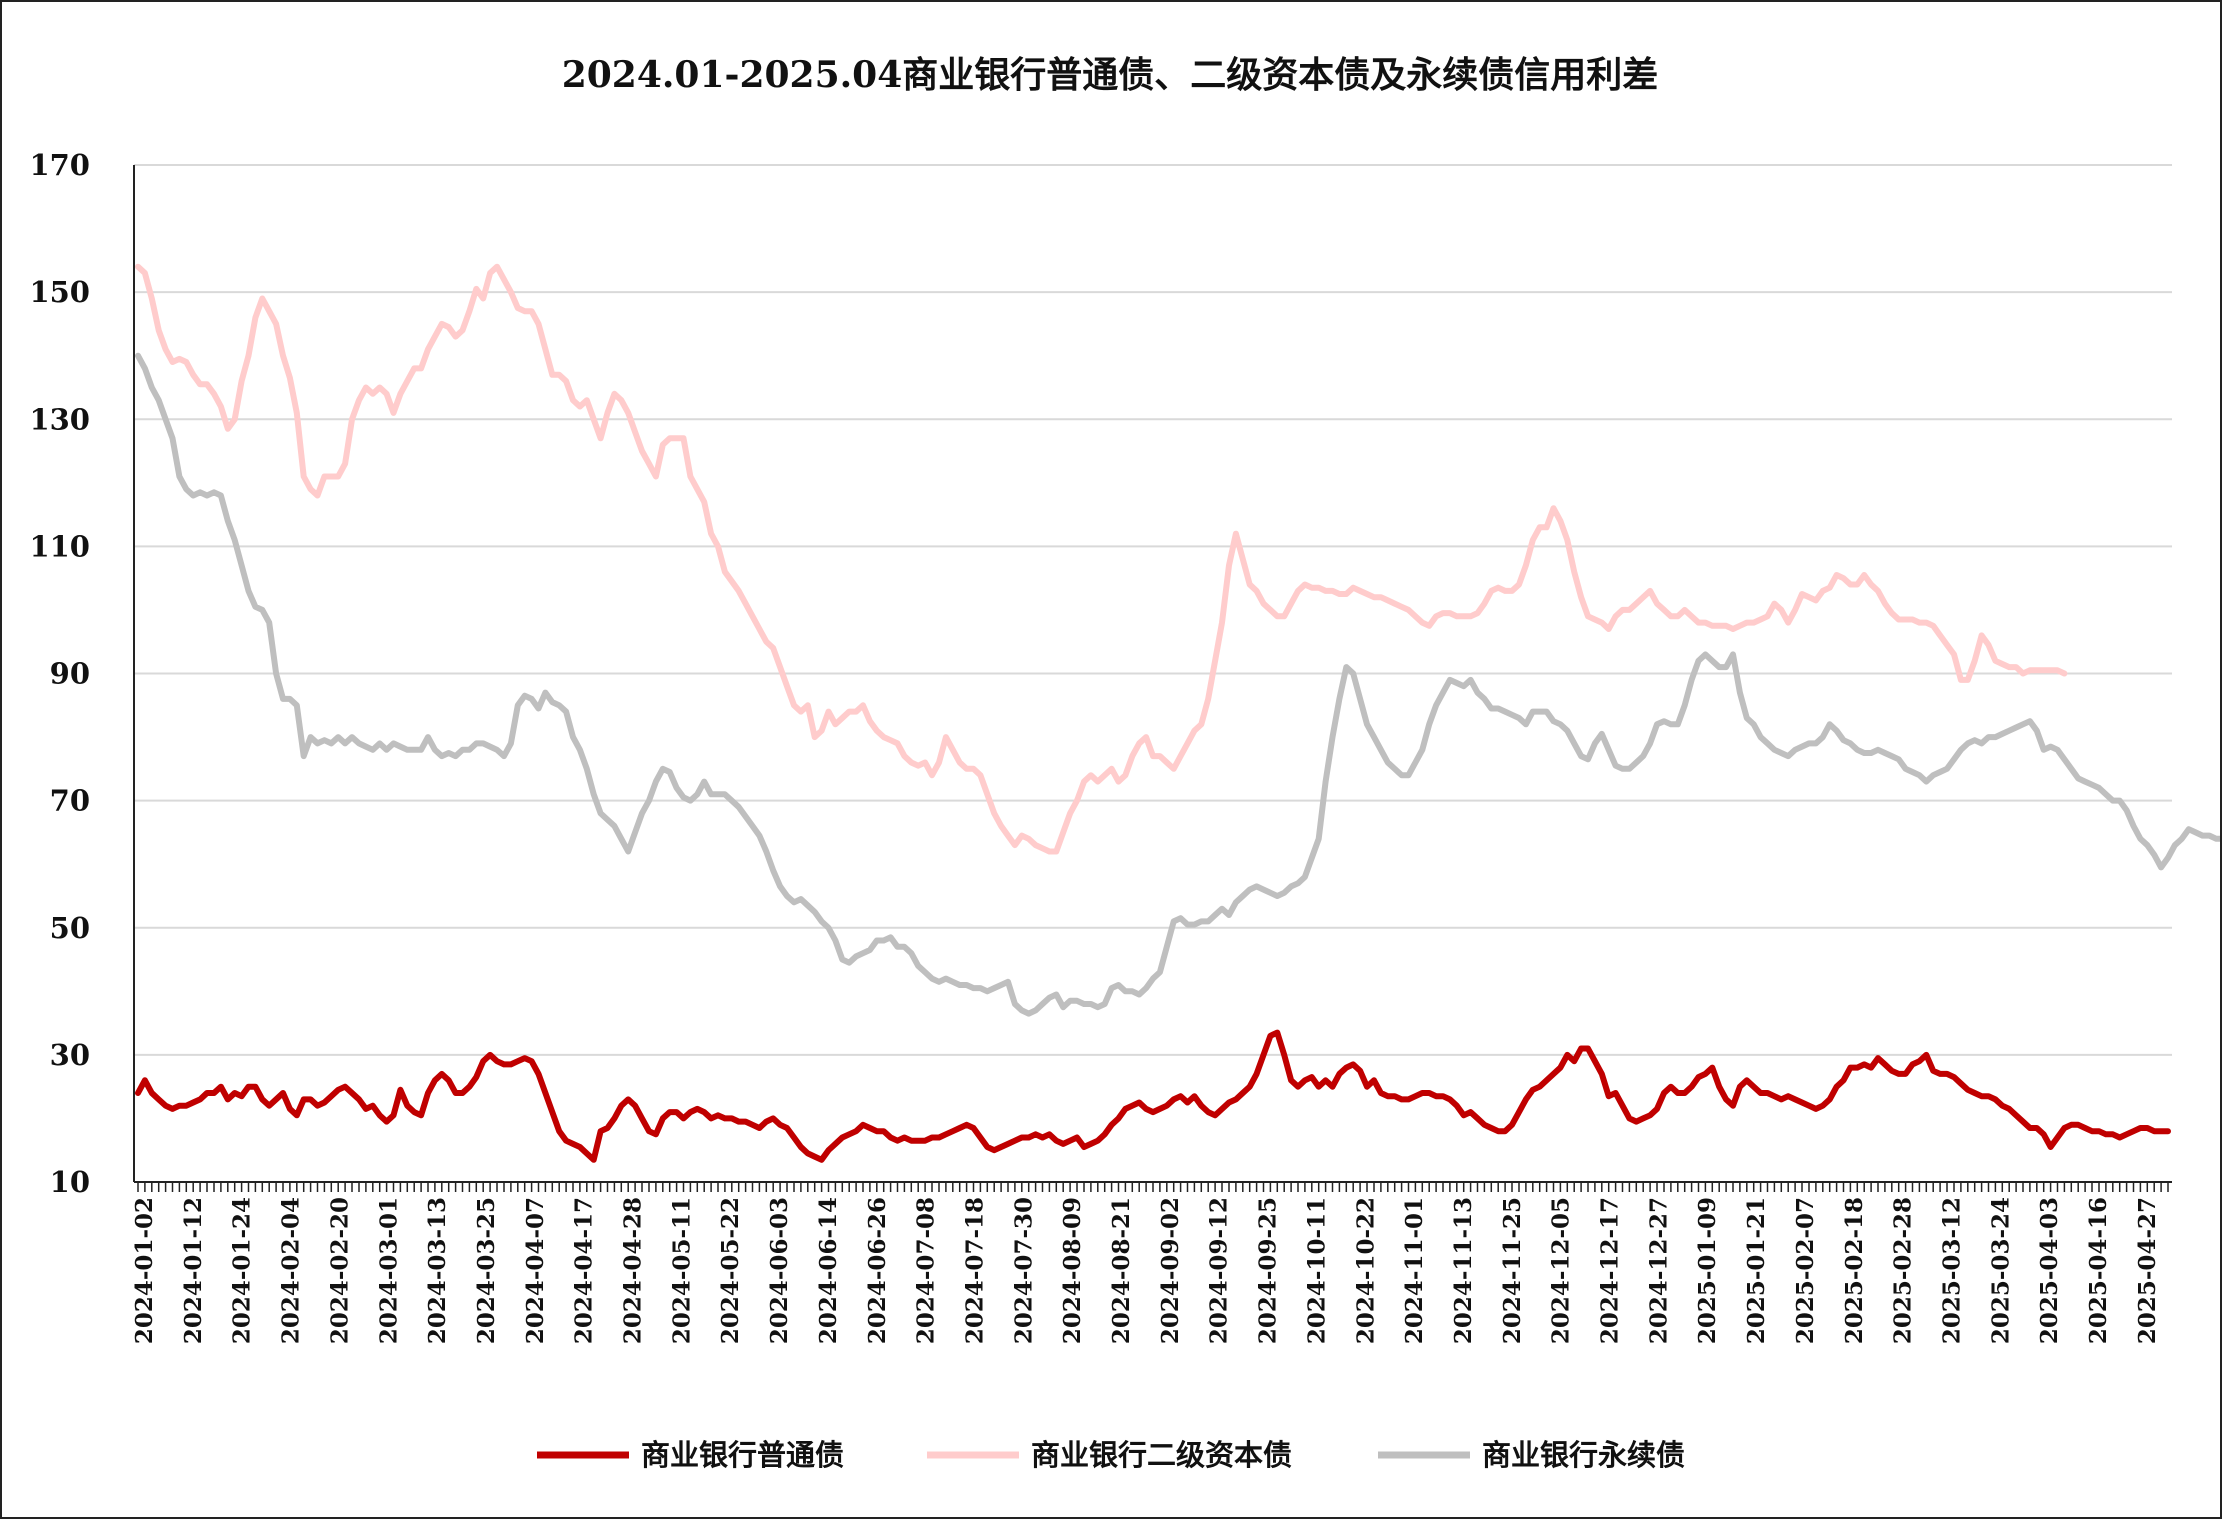 This screenshot has height=1519, width=2222. I want to click on legend-item: 商业银行永续债, so click(1531, 1455).